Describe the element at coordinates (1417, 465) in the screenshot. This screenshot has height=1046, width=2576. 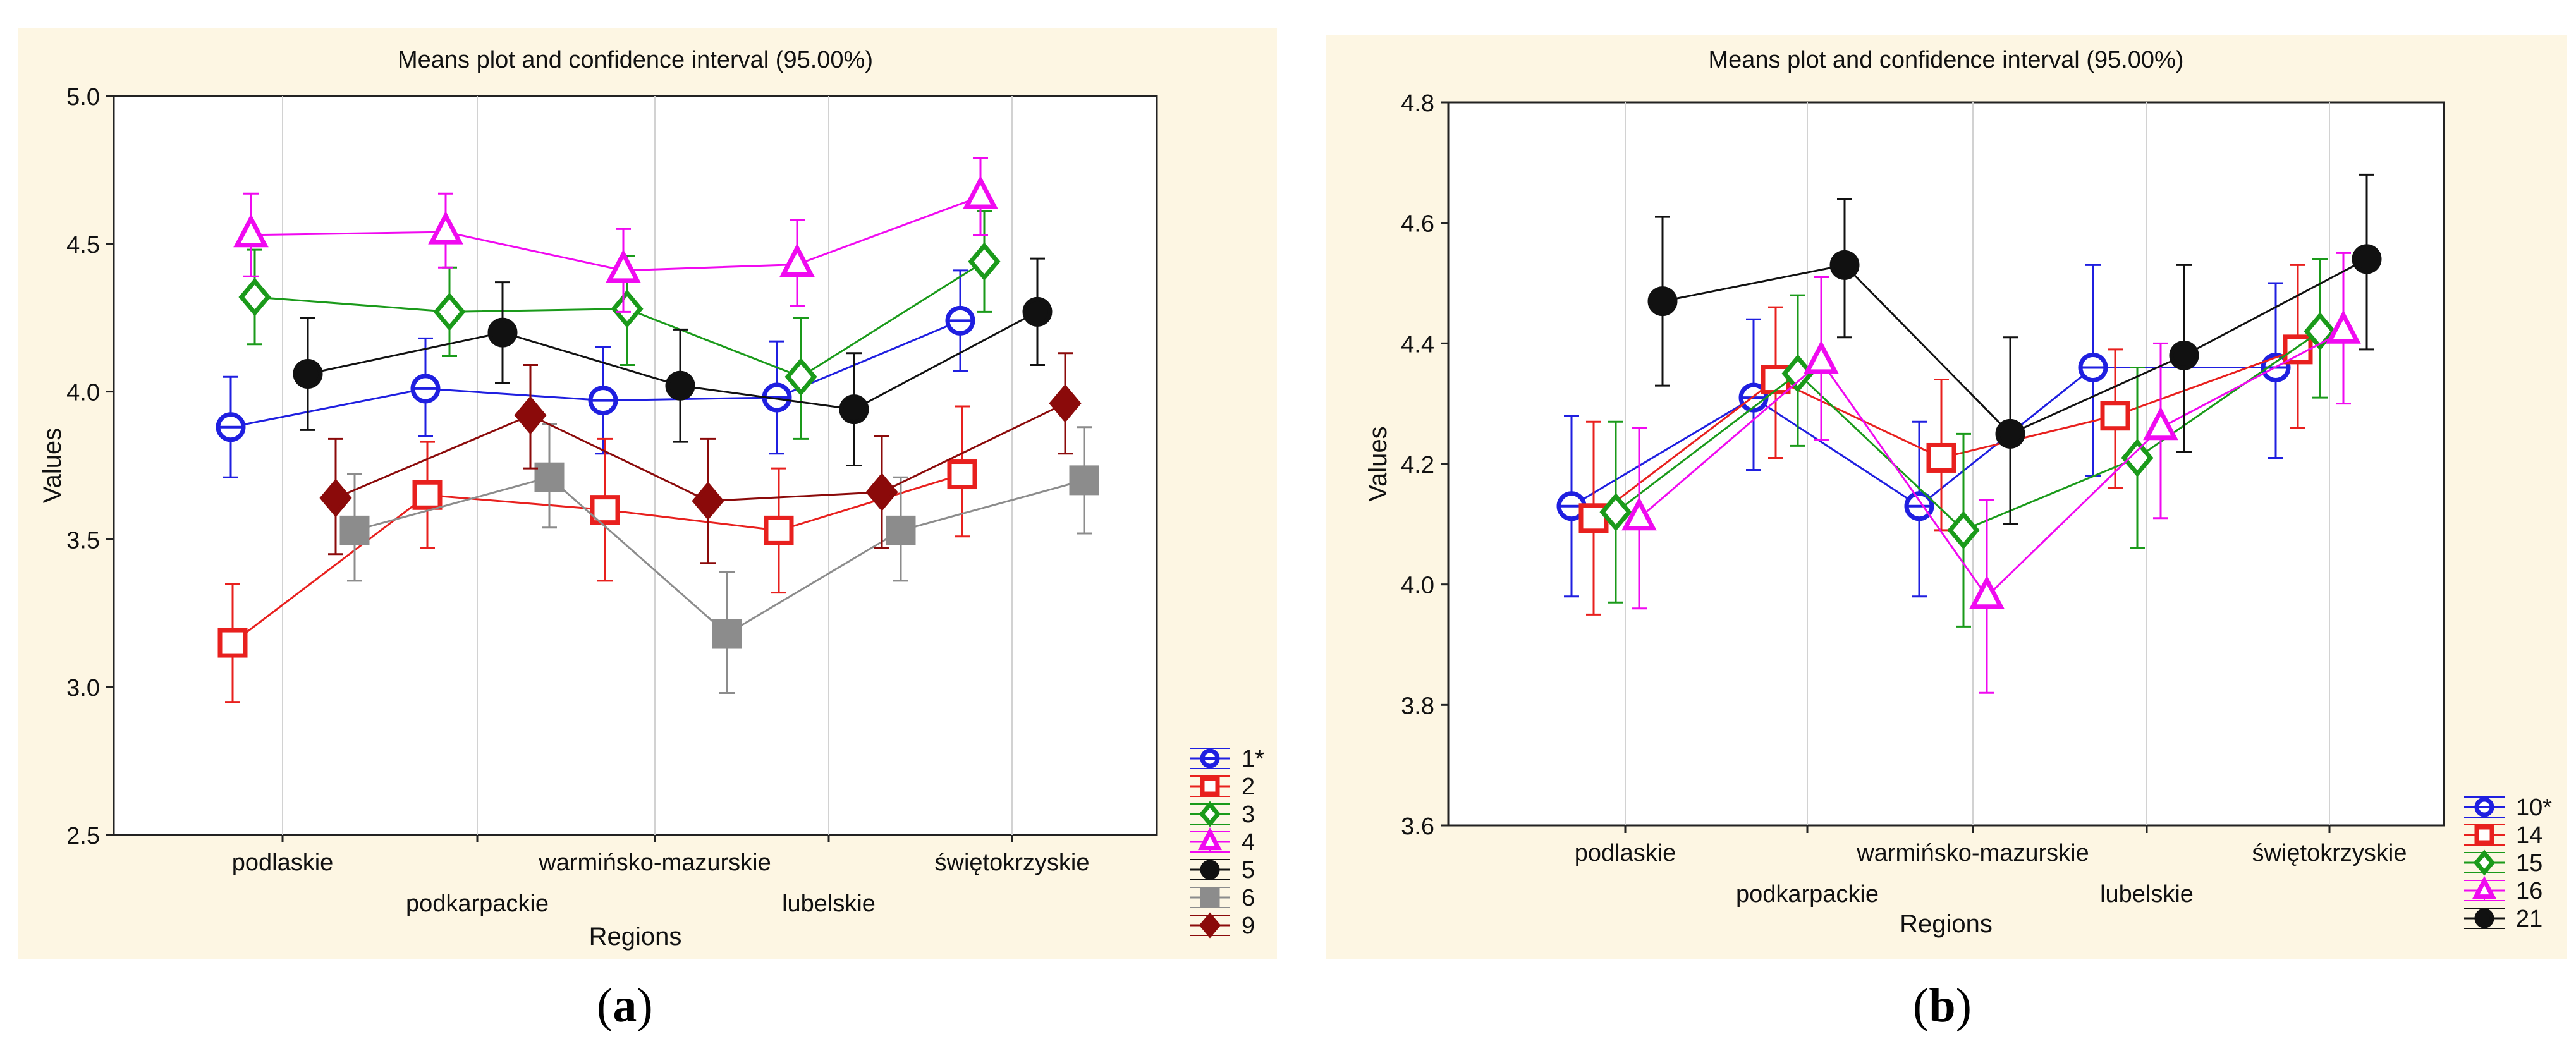
I see `y-tick-label: 4.2` at that location.